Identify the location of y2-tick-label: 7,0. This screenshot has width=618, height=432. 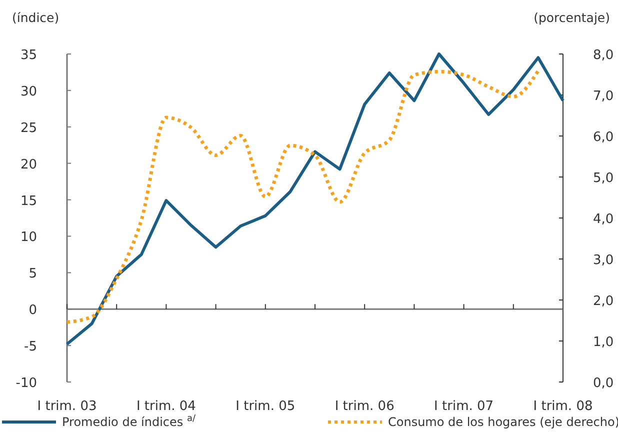
(603, 96).